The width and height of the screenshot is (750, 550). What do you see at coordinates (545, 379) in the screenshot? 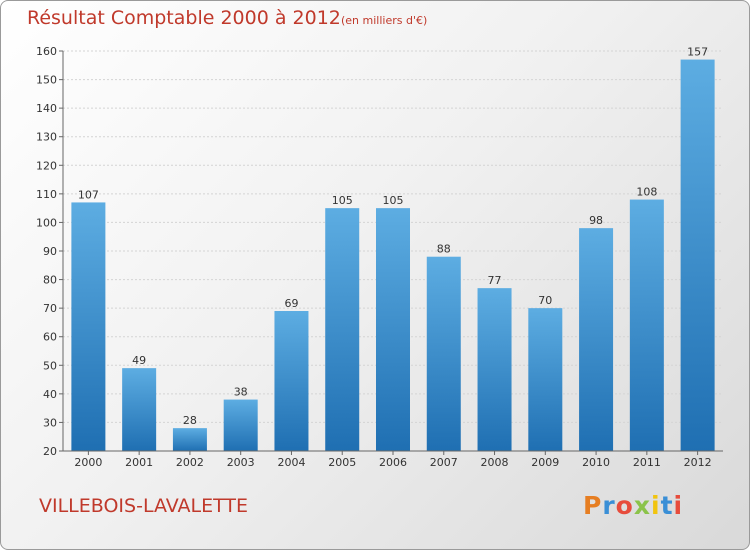
I see `bar-2009` at bounding box center [545, 379].